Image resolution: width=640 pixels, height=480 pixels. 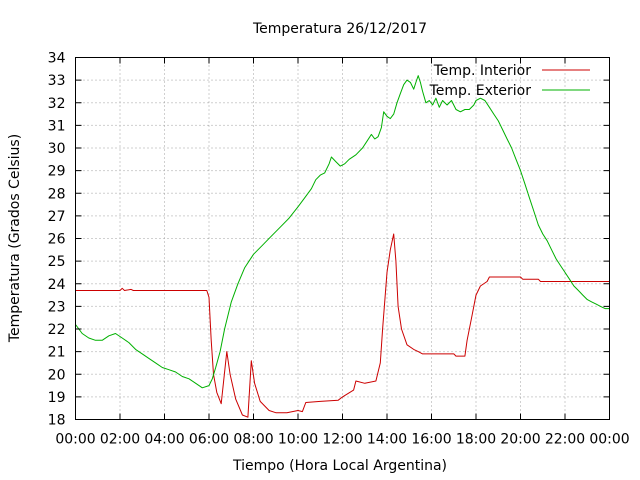 What do you see at coordinates (57, 375) in the screenshot?
I see `y-tick-label: 20` at bounding box center [57, 375].